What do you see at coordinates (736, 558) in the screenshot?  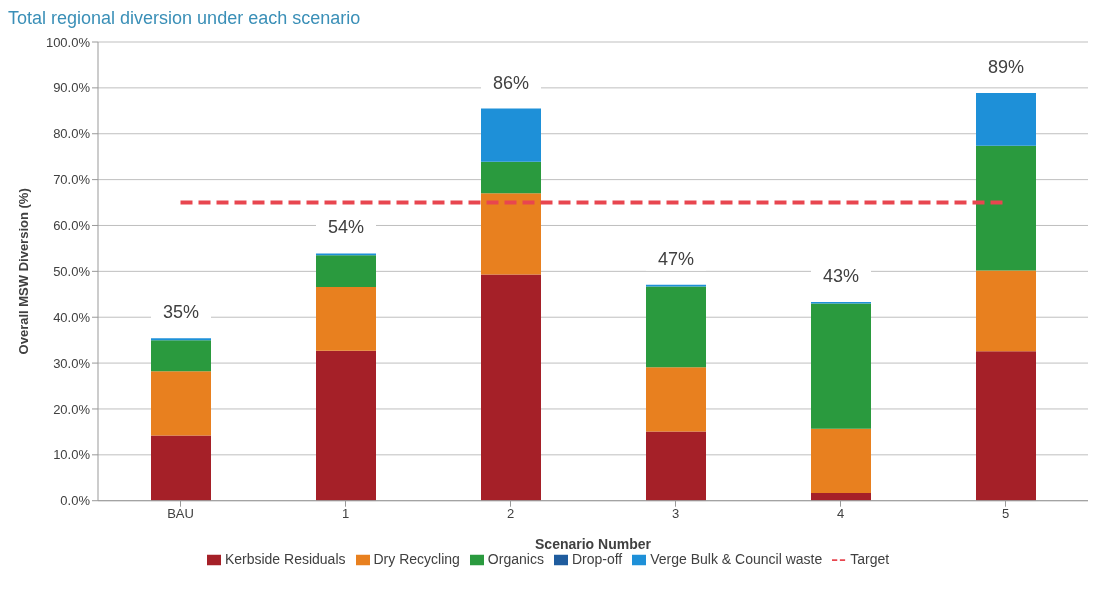 I see `legend-label: Verge Bulk & Council waste` at bounding box center [736, 558].